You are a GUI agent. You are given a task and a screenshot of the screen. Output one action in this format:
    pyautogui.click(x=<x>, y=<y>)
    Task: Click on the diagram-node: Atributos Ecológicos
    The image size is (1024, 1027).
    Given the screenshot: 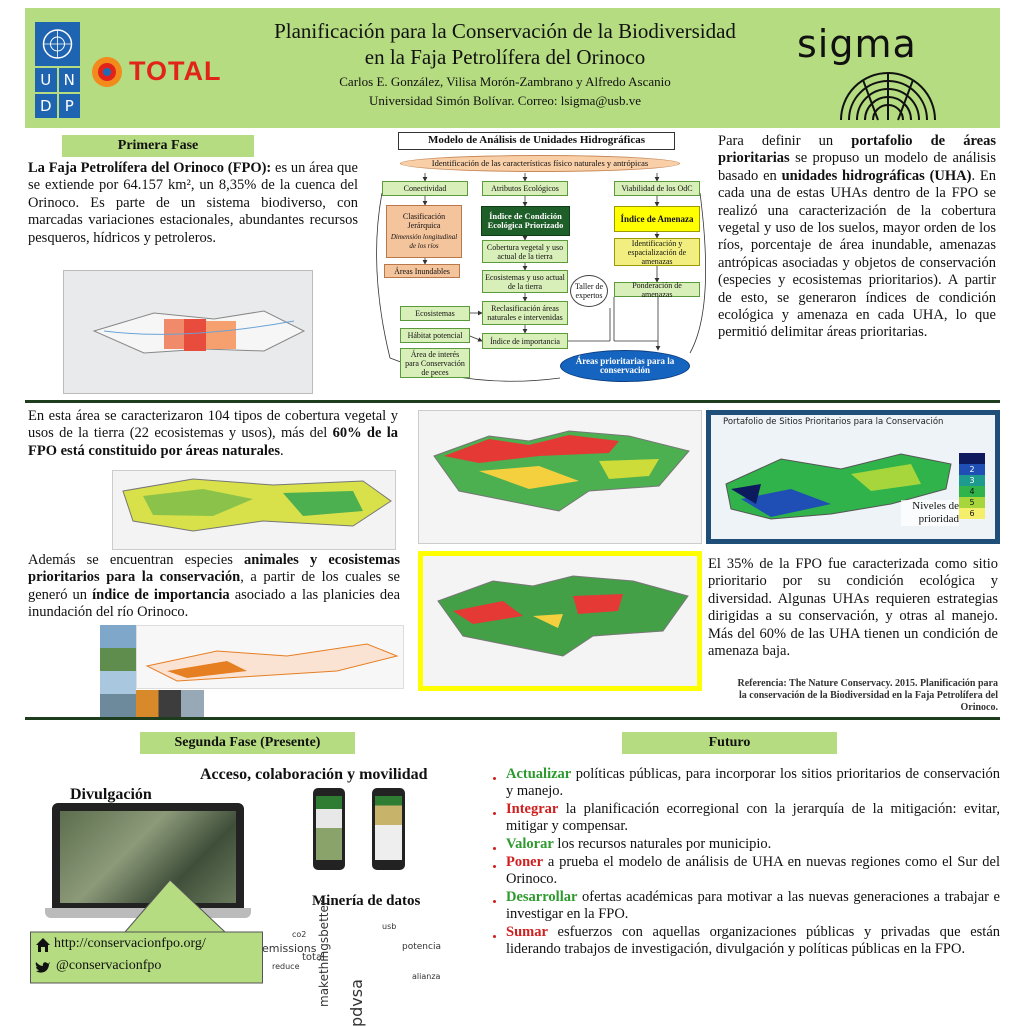 What is the action you would take?
    pyautogui.click(x=525, y=188)
    